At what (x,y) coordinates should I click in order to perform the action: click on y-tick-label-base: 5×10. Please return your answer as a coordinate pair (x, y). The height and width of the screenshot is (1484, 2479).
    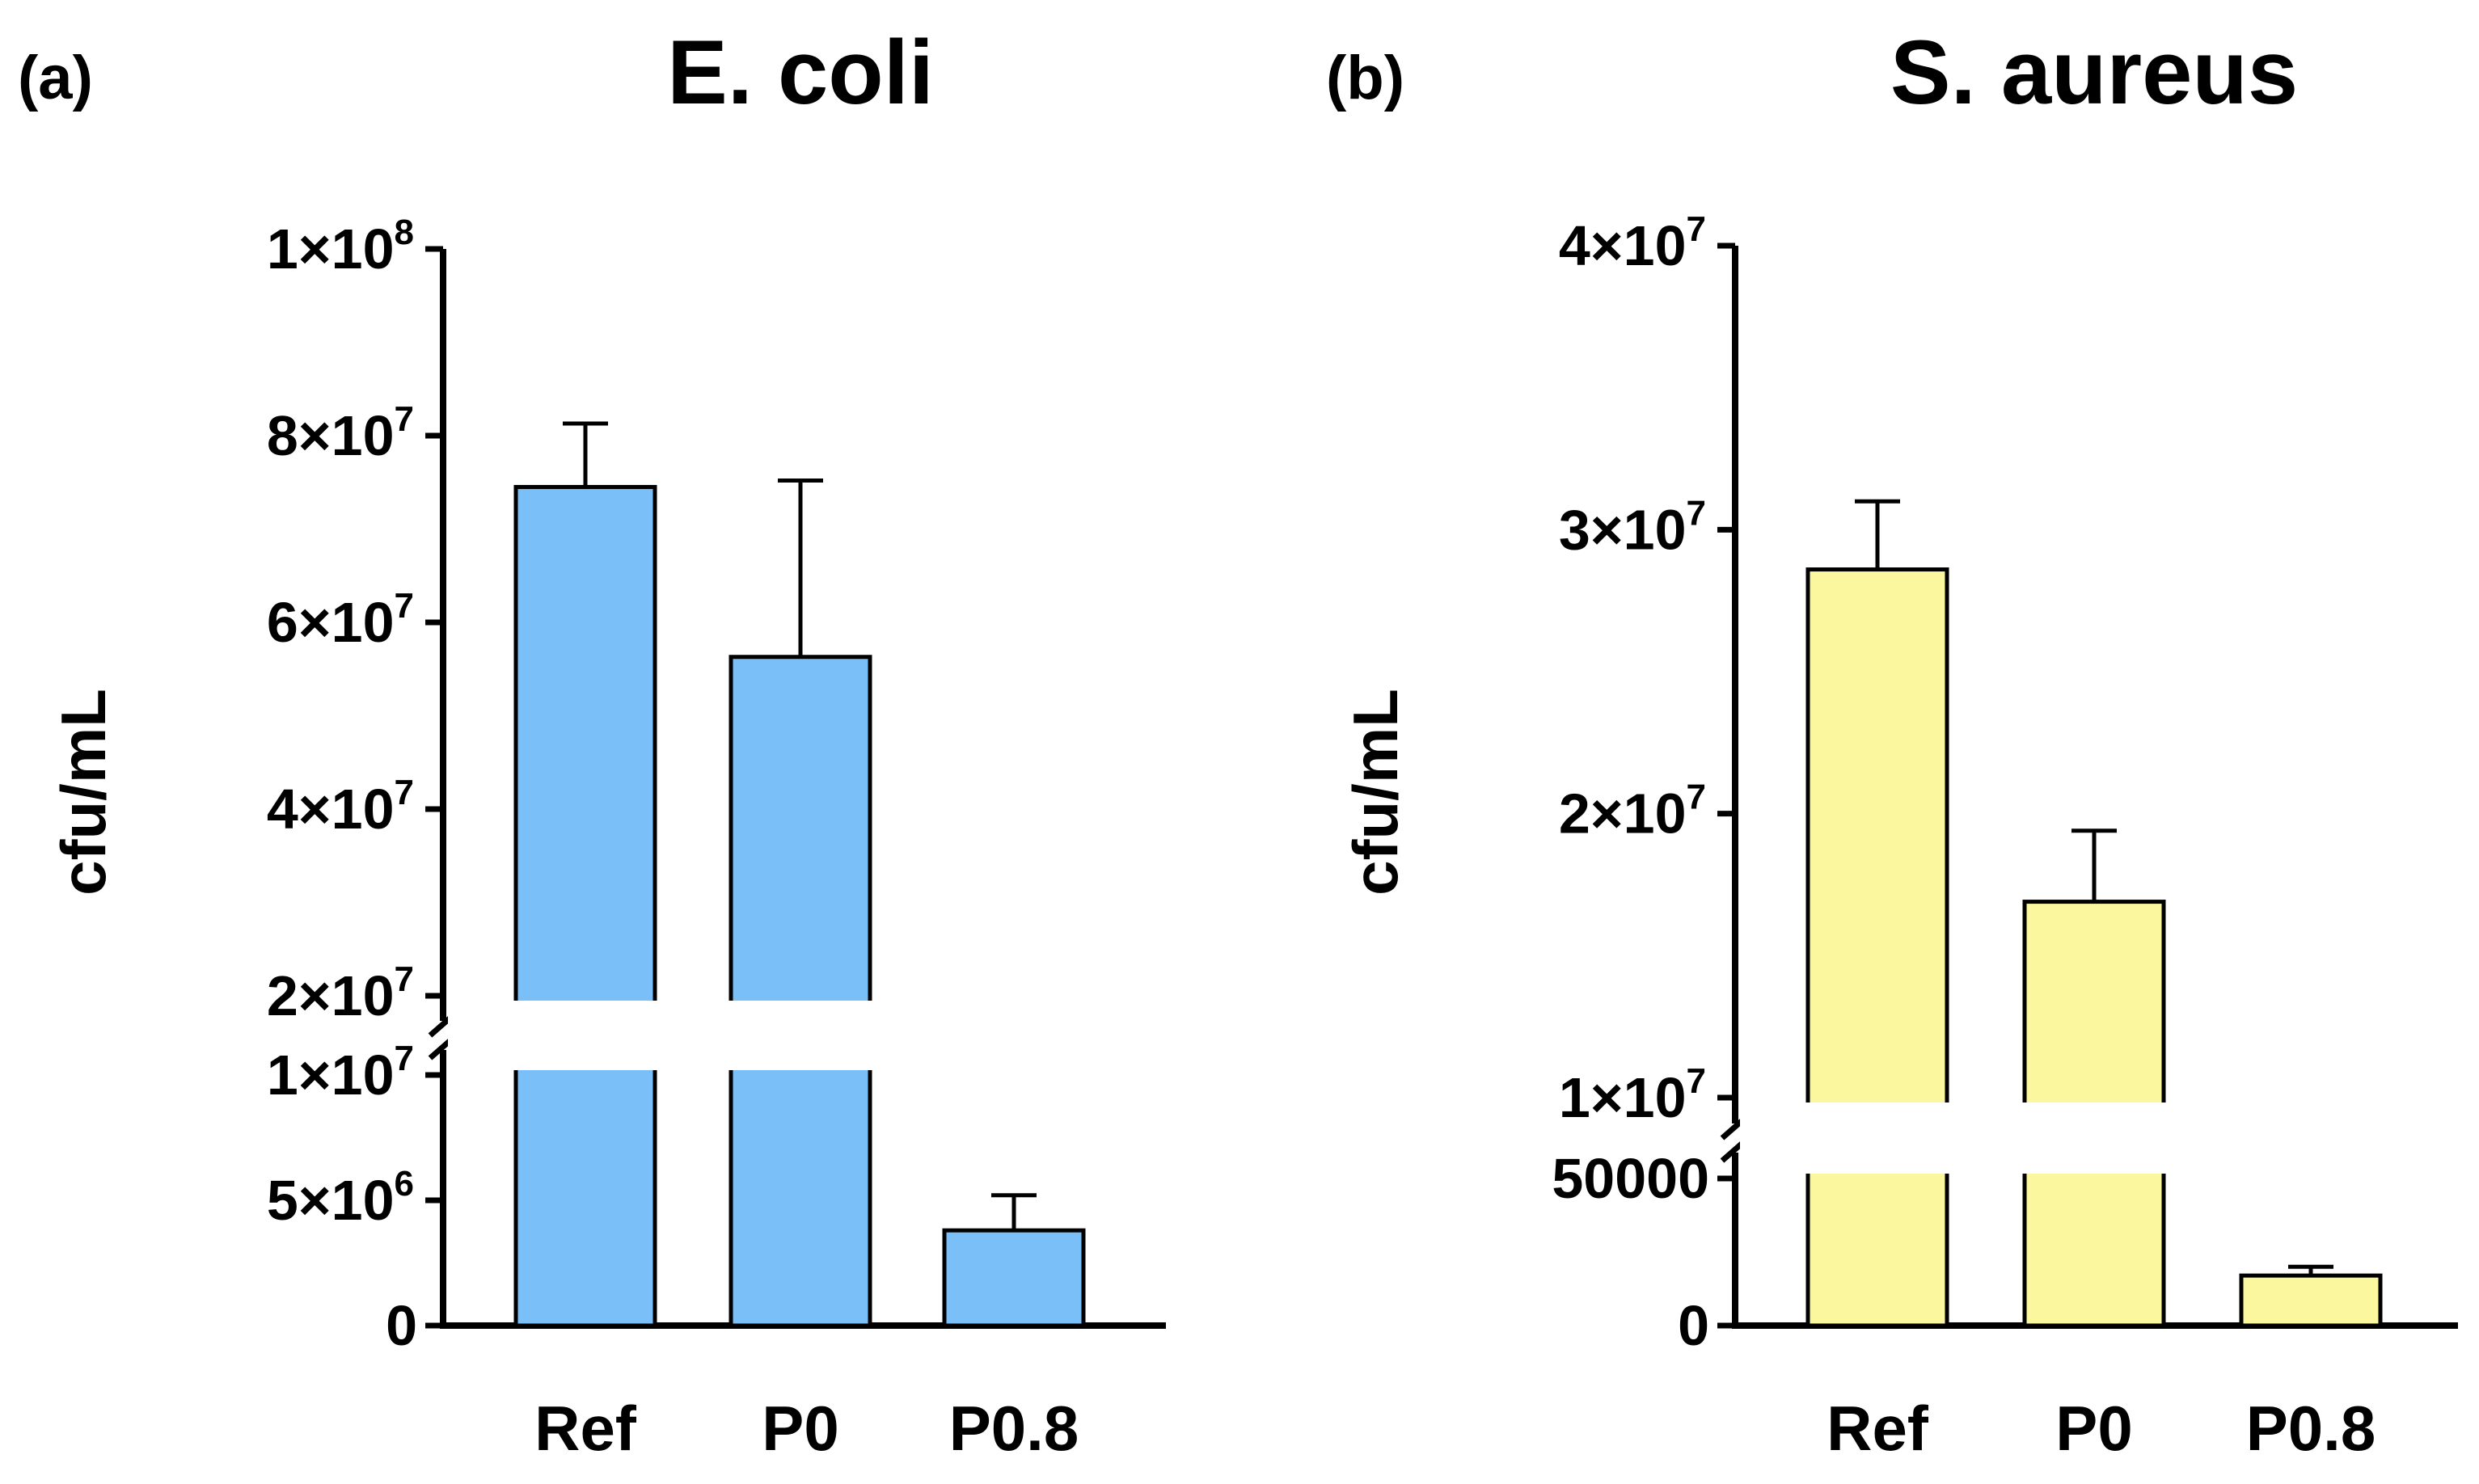
    Looking at the image, I should click on (331, 1200).